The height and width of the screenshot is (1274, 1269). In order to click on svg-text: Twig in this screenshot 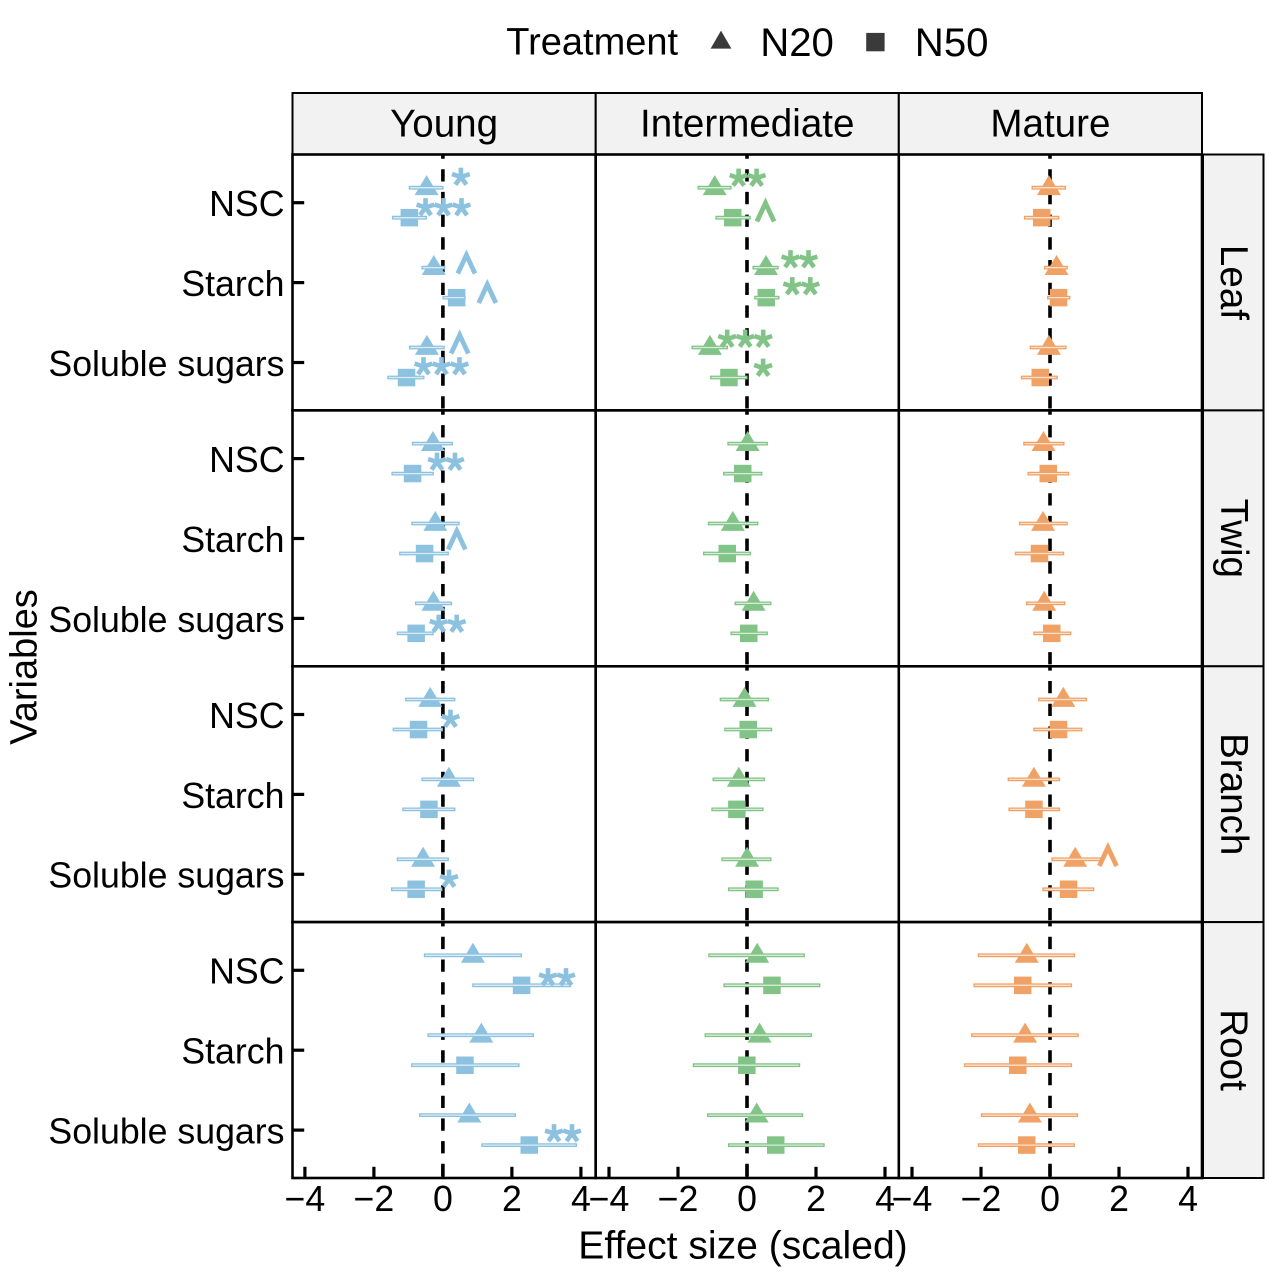, I will do `click(1233, 538)`.